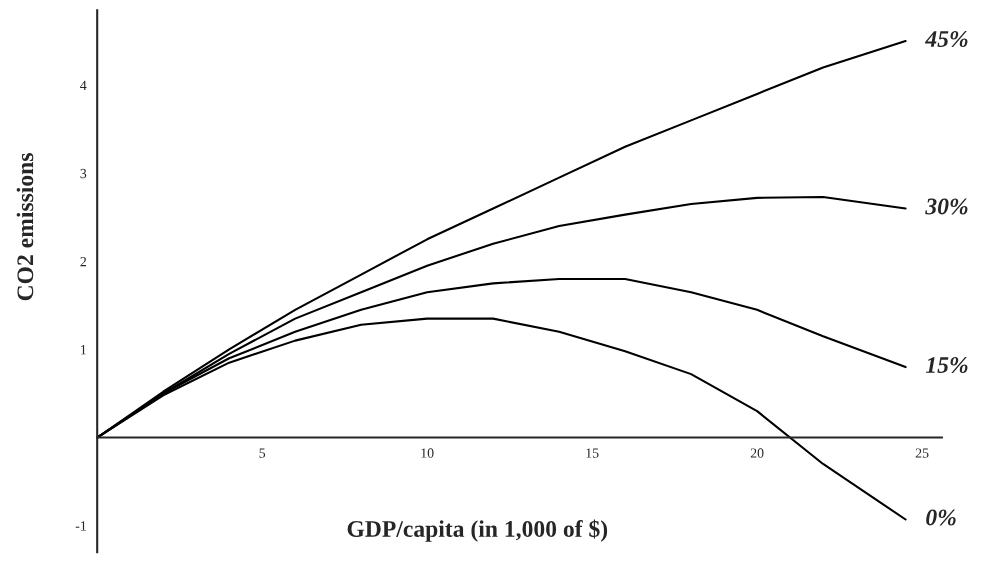 The width and height of the screenshot is (1002, 568). What do you see at coordinates (83, 350) in the screenshot?
I see `y-tick-label: 1` at bounding box center [83, 350].